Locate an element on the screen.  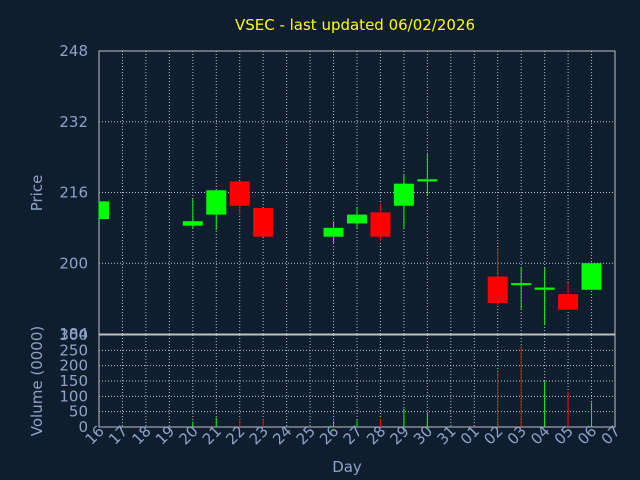
volume-tick-label: 300 is located at coordinates (73, 335).